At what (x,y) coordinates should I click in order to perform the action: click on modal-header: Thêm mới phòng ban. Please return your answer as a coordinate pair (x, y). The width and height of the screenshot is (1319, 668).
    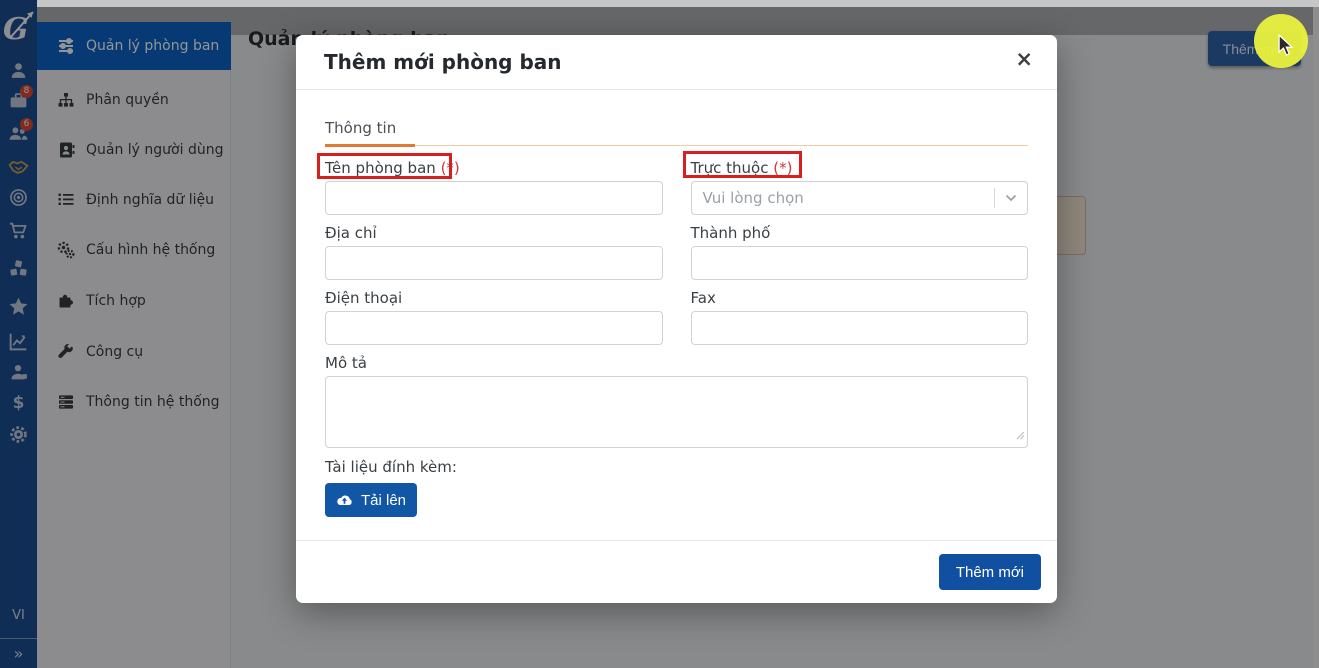
    Looking at the image, I should click on (676, 62).